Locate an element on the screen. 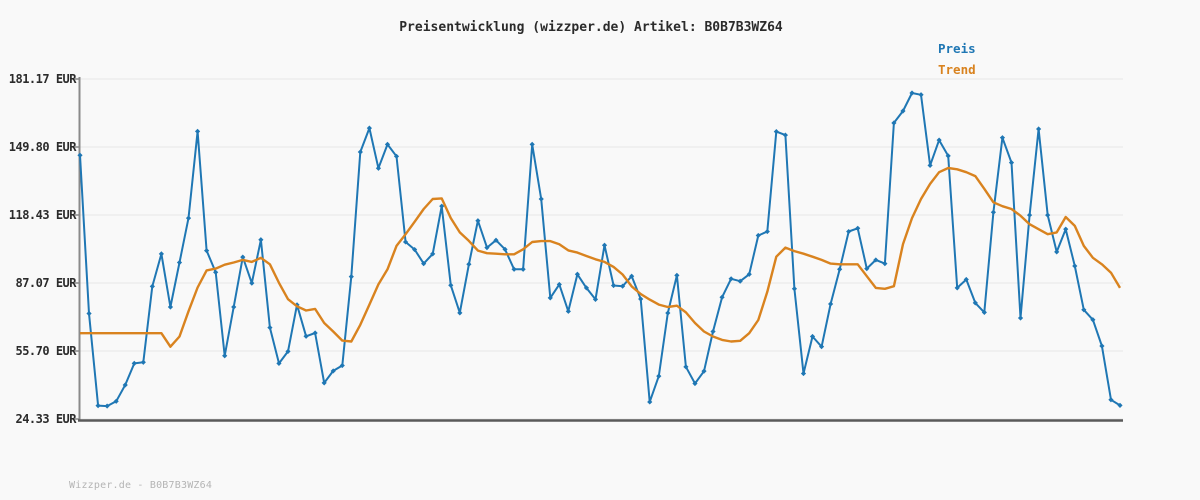  y-tick-label: 118.43 EUR is located at coordinates (43, 215).